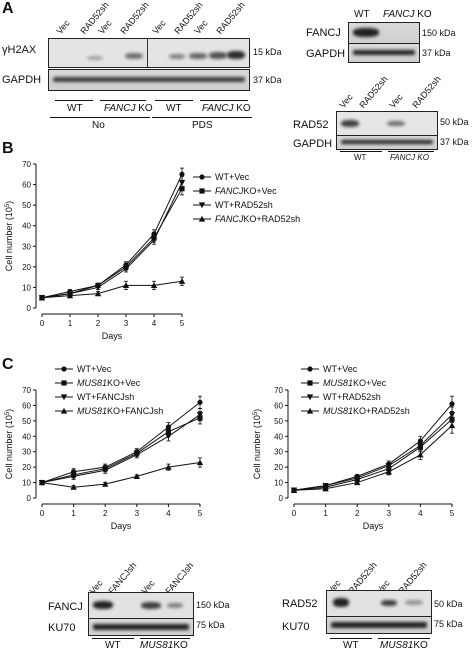  Describe the element at coordinates (9, 444) in the screenshot. I see `y-axis-label: Cell number (105)` at that location.